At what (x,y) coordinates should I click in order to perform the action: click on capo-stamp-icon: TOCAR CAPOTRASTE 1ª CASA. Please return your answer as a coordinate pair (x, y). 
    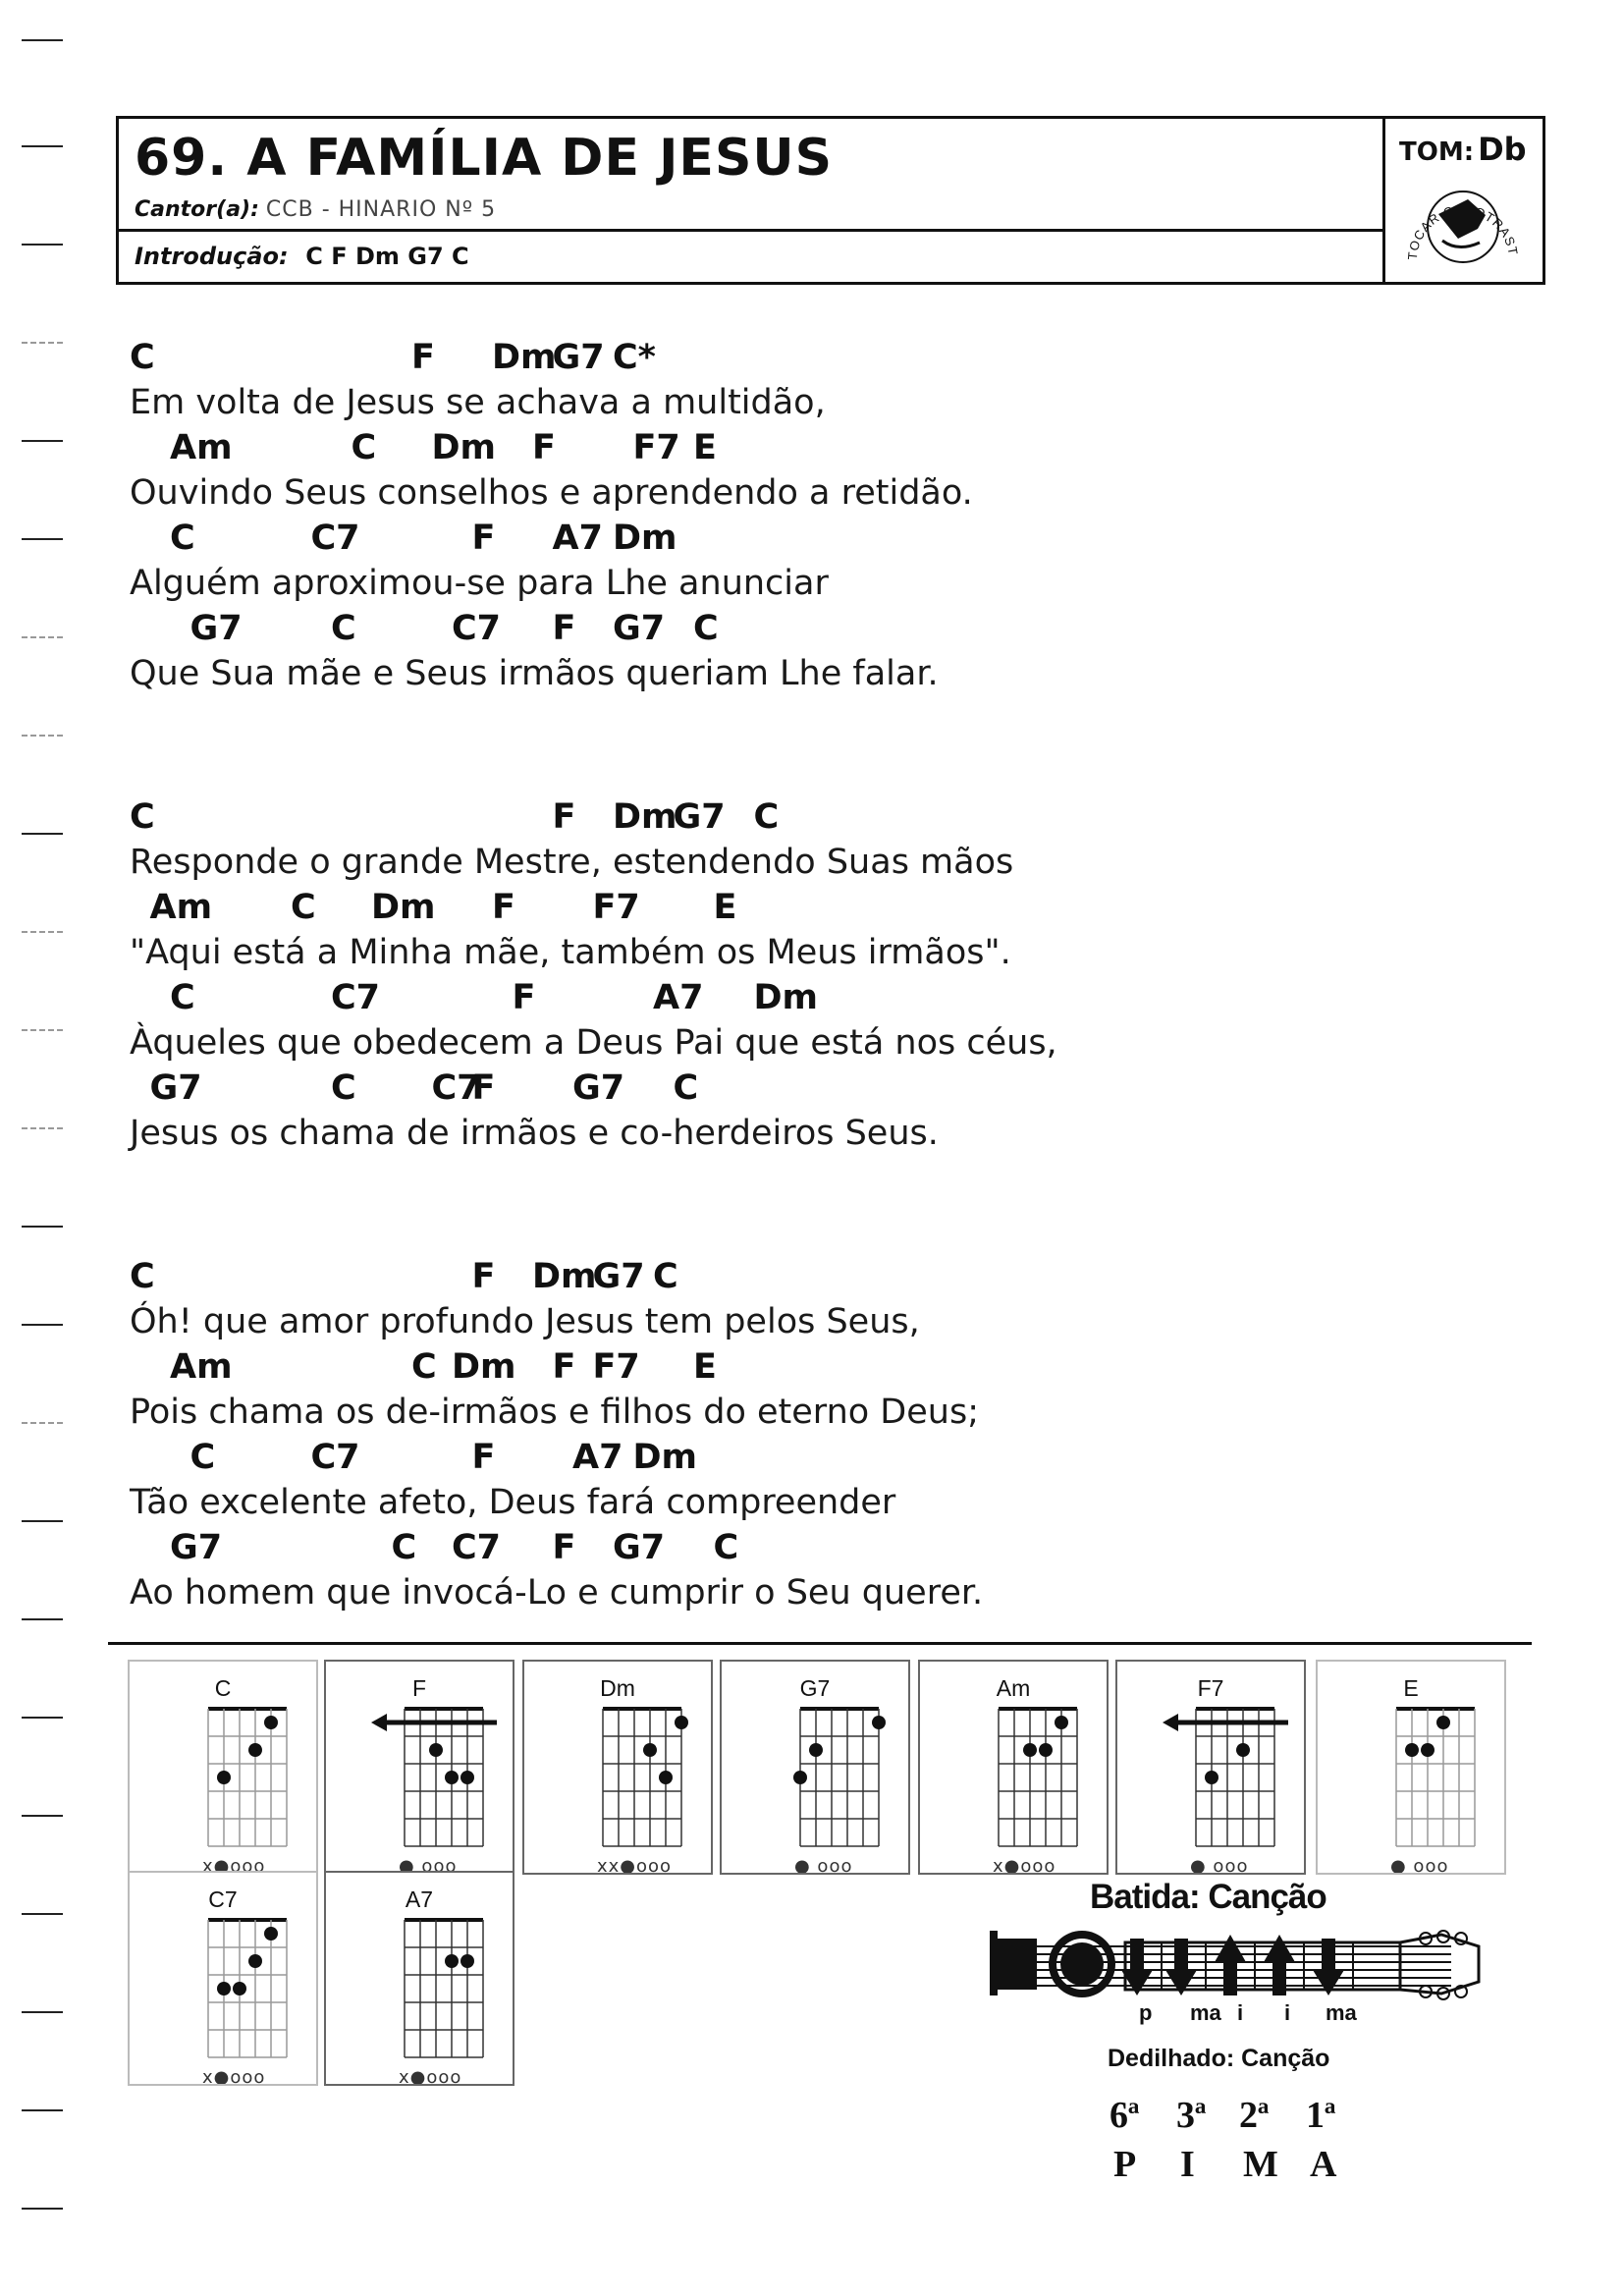
    Looking at the image, I should click on (1459, 216).